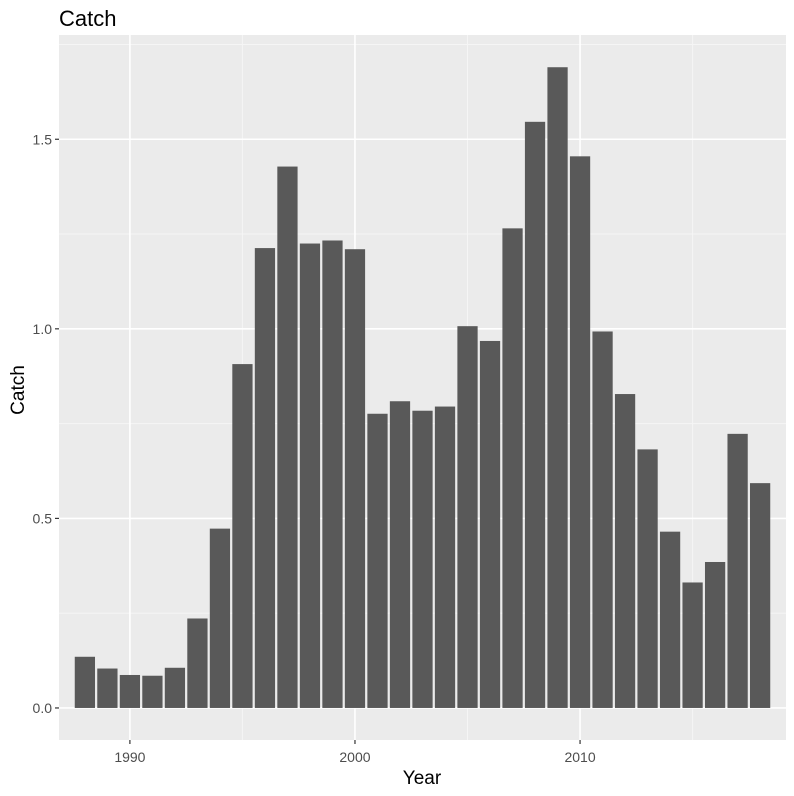  What do you see at coordinates (467, 517) in the screenshot?
I see `bar-2005` at bounding box center [467, 517].